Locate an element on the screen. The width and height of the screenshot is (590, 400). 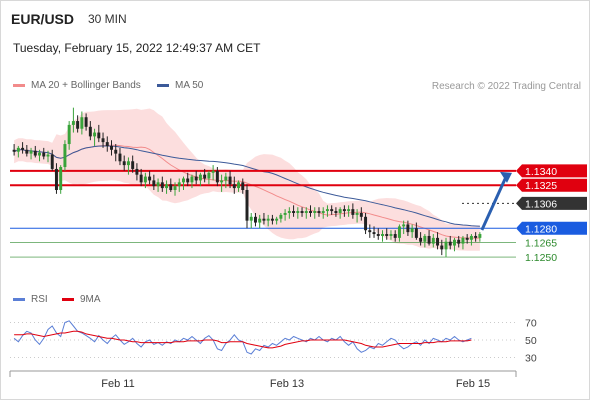
level-tag-pivot is located at coordinates (551, 228).